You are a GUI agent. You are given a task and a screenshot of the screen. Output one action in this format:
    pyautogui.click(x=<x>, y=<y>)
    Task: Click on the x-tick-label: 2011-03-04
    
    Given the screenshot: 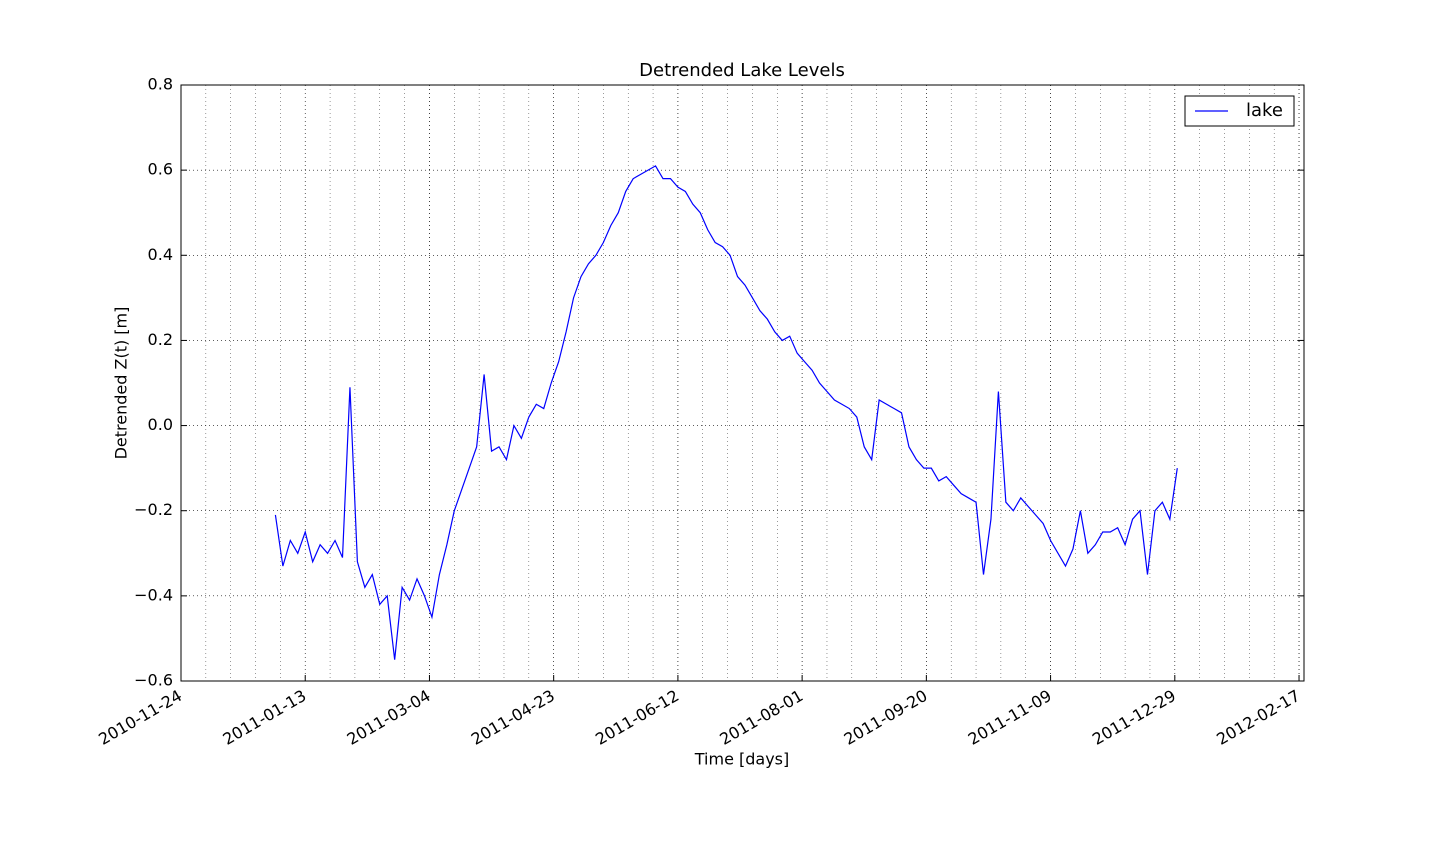 What is the action you would take?
    pyautogui.click(x=389, y=717)
    